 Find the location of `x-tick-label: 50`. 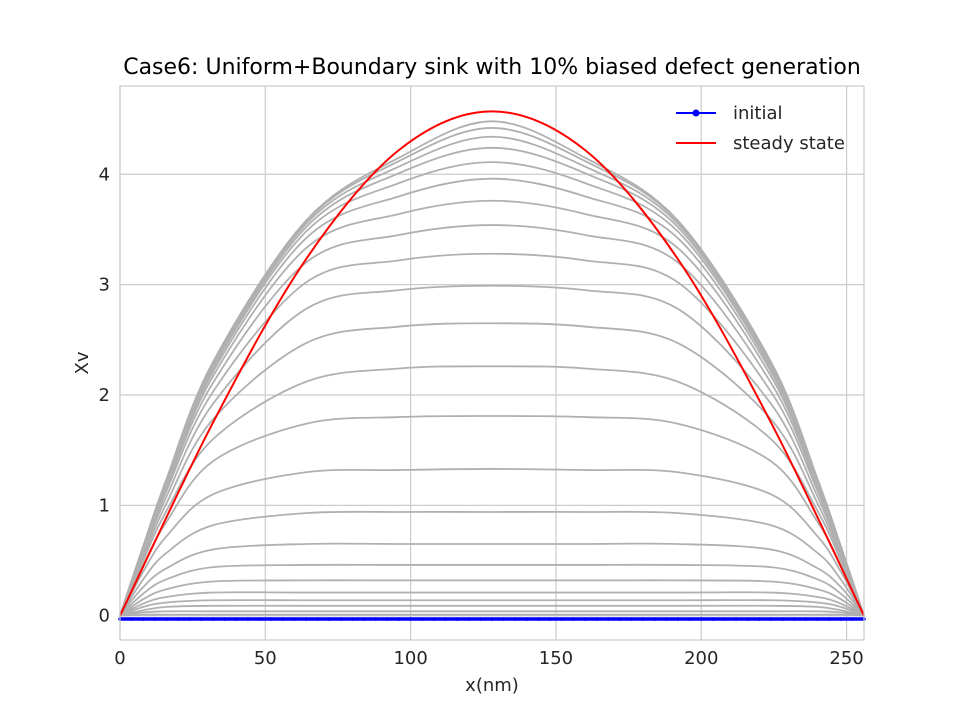

x-tick-label: 50 is located at coordinates (265, 658).